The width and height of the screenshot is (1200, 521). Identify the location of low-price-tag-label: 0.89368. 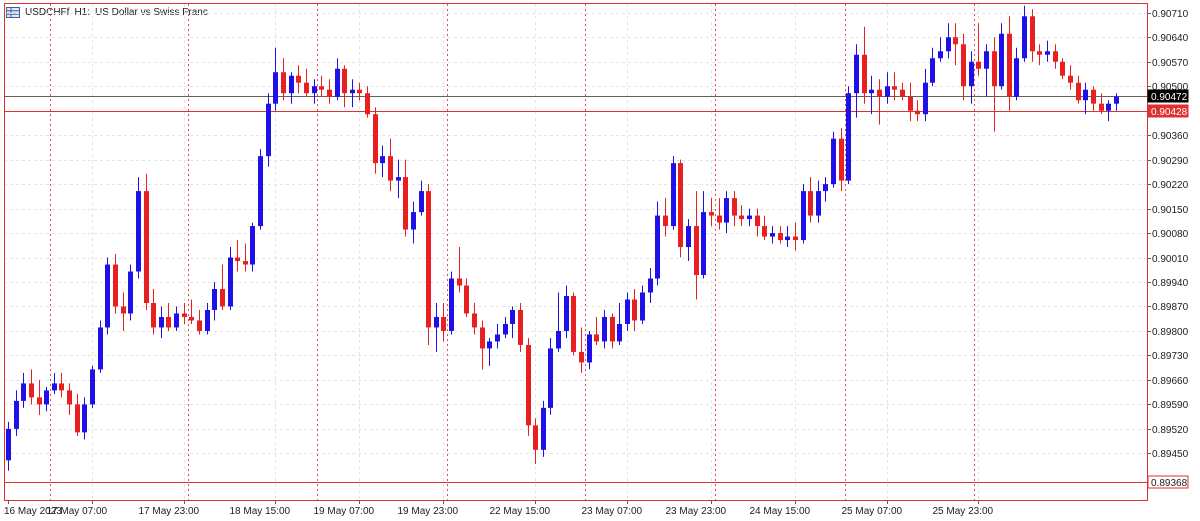
(1169, 483).